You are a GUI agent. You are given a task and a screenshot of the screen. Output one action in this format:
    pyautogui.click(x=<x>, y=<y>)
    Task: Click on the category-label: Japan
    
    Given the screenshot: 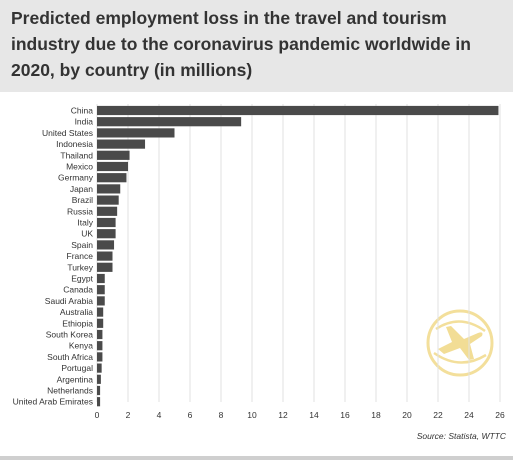 What is the action you would take?
    pyautogui.click(x=81, y=189)
    